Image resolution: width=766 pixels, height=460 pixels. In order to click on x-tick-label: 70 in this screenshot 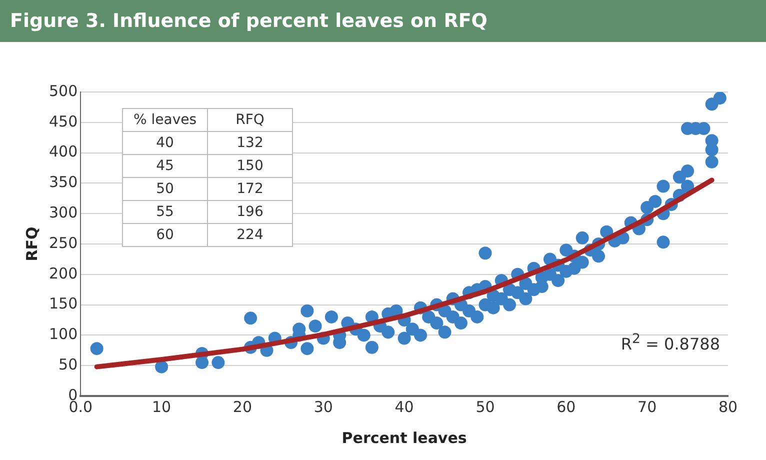, I will do `click(647, 407)`.